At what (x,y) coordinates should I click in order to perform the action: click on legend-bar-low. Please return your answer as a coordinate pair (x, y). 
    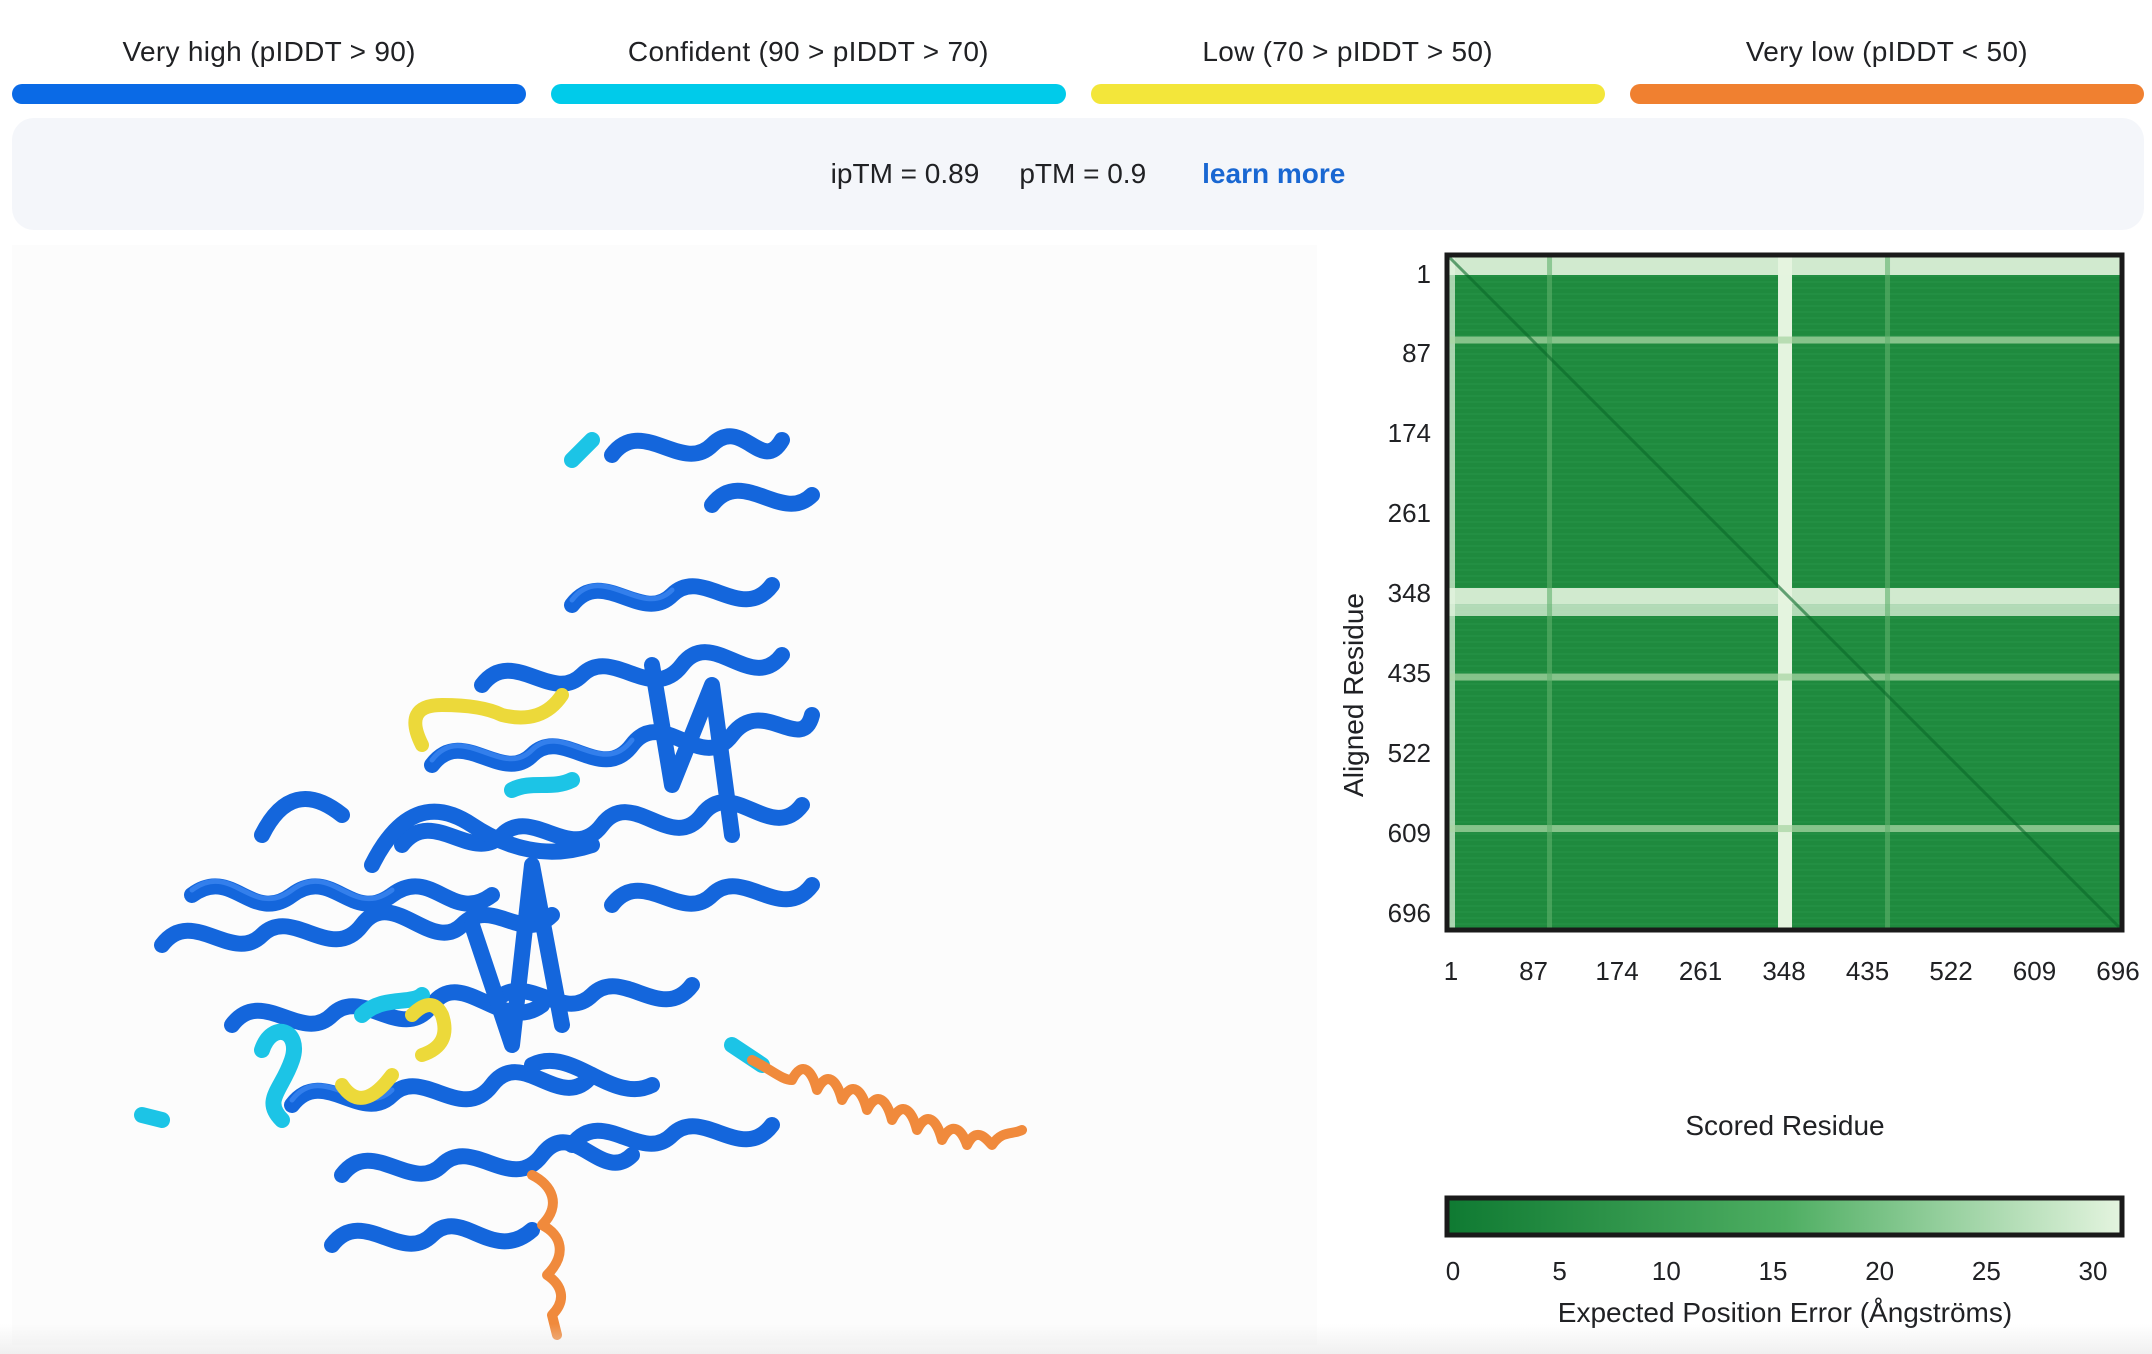
    Looking at the image, I should click on (1347, 94).